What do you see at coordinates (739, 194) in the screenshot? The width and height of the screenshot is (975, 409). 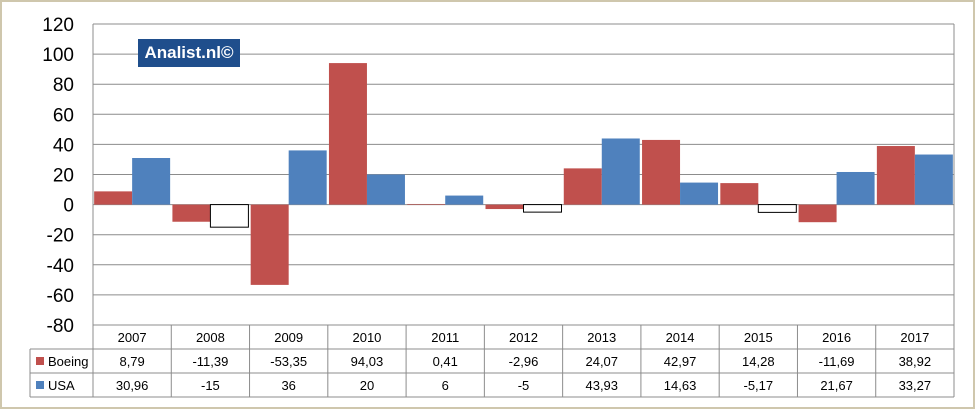 I see `bar-boeing-2015` at bounding box center [739, 194].